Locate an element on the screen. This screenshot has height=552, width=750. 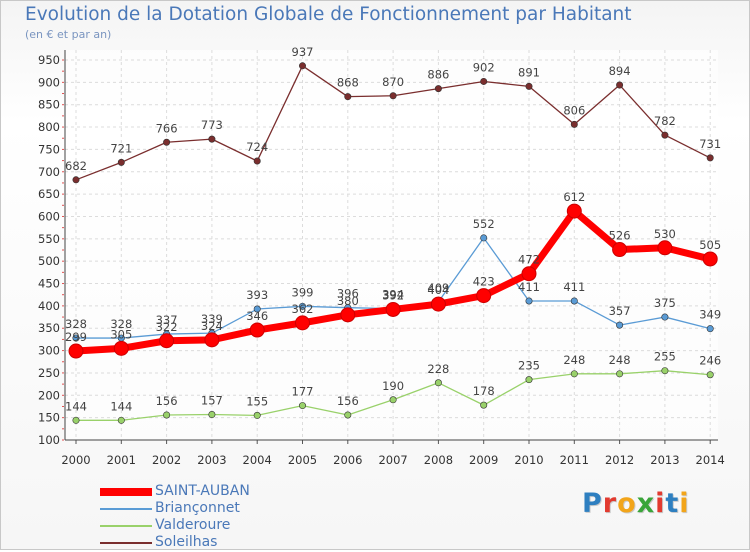
x-tick-label: 2007 is located at coordinates (392, 460).